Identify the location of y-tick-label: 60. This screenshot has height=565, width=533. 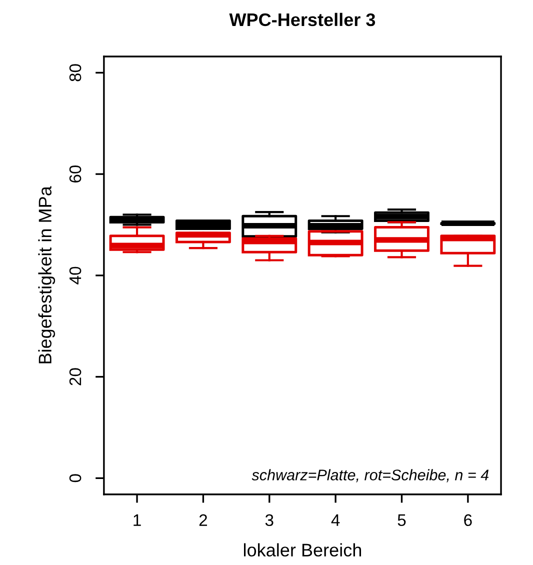
(75, 173).